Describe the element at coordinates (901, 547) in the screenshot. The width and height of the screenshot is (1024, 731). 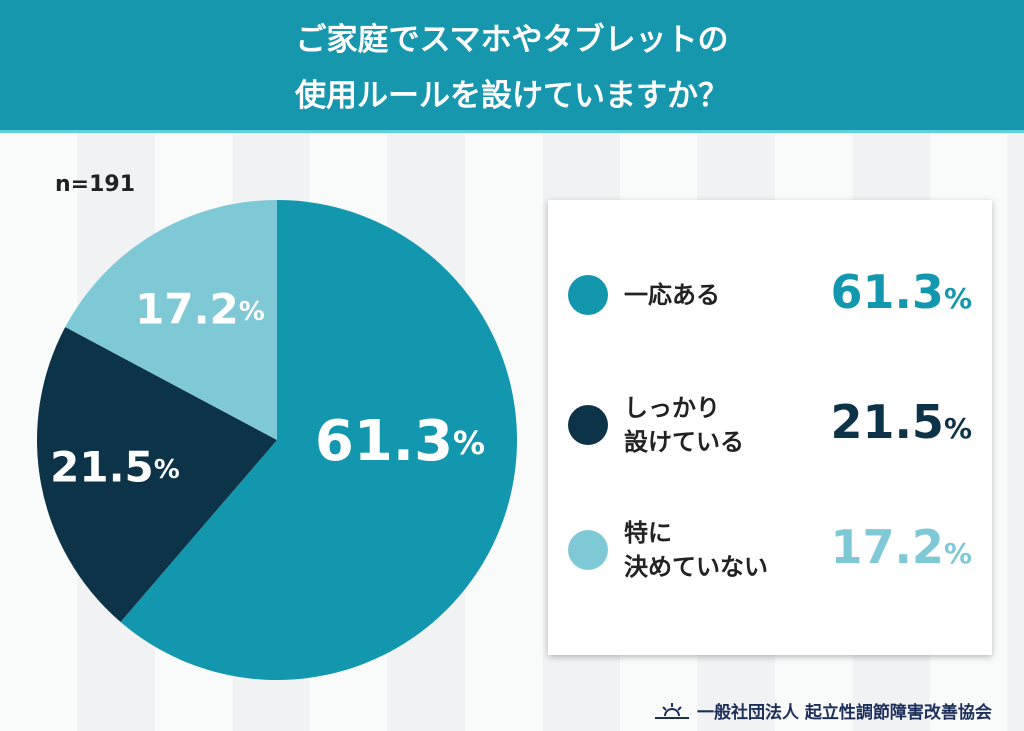
I see `legend-value: 17.2%` at that location.